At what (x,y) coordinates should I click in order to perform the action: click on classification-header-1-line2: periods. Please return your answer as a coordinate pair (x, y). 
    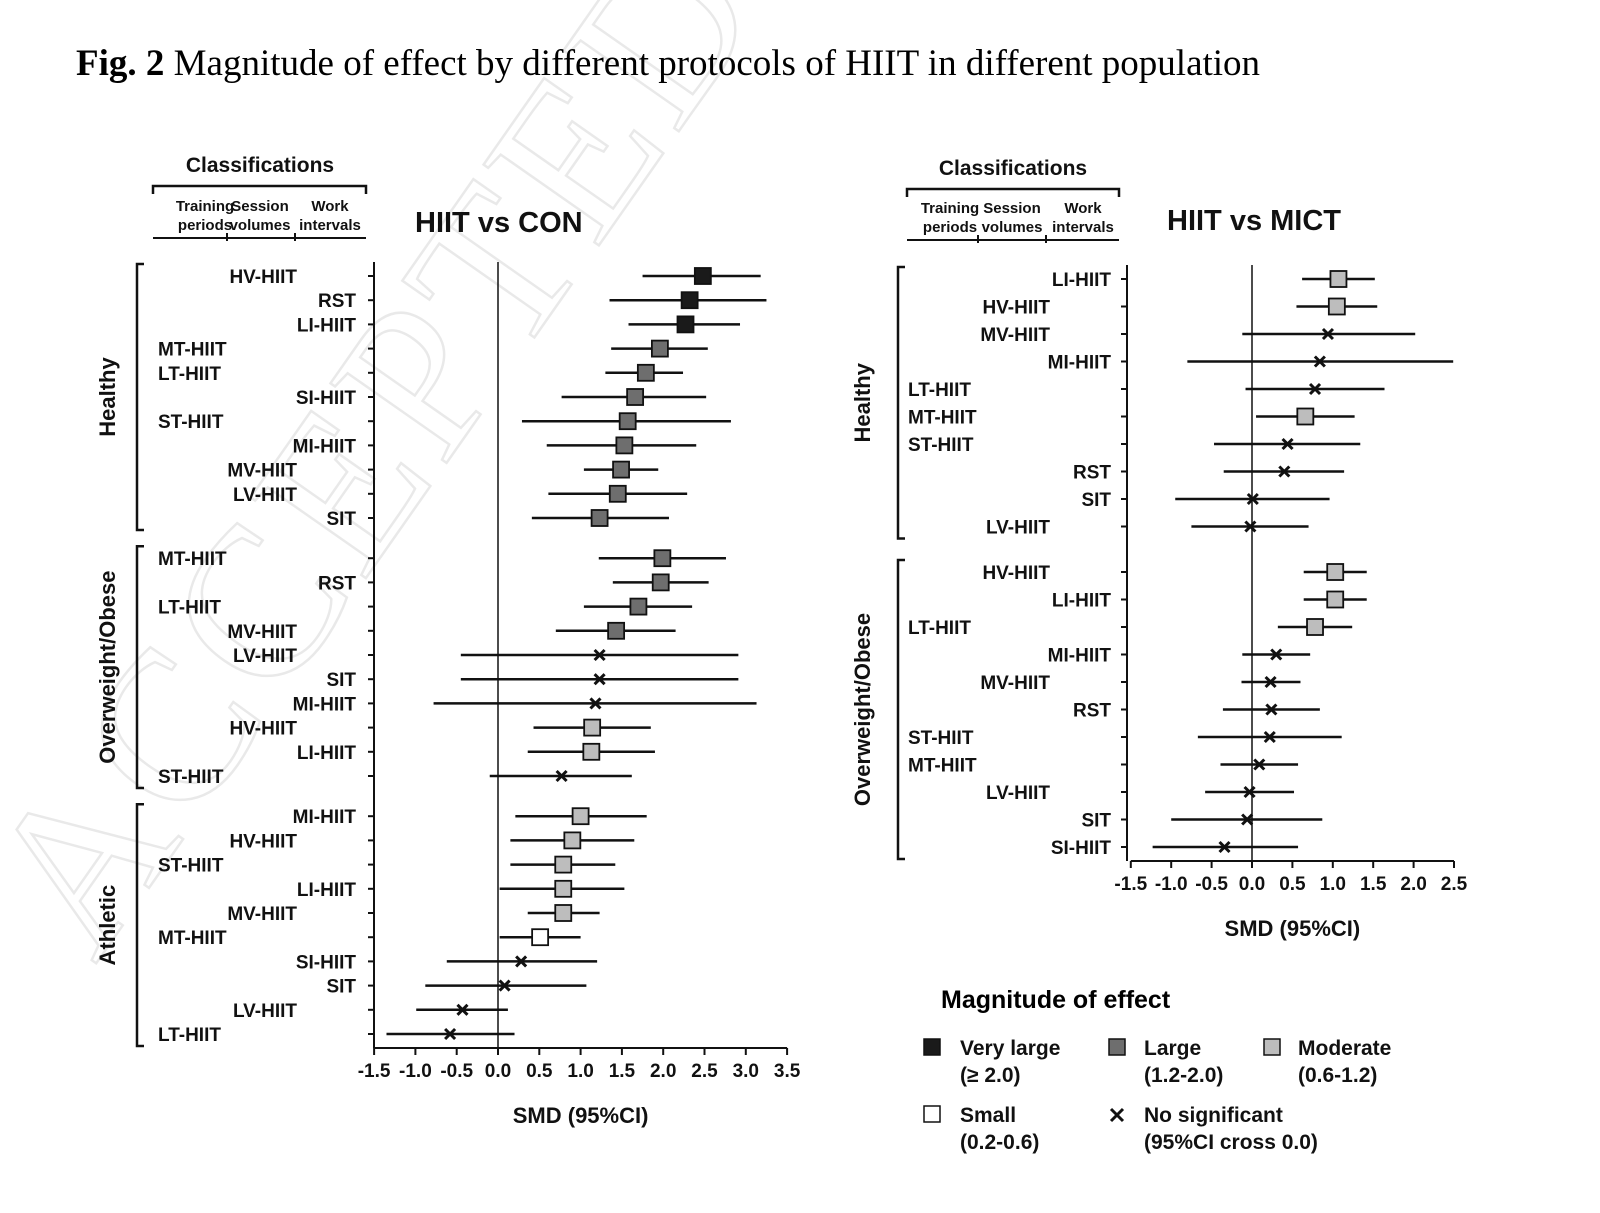
    Looking at the image, I should click on (950, 227).